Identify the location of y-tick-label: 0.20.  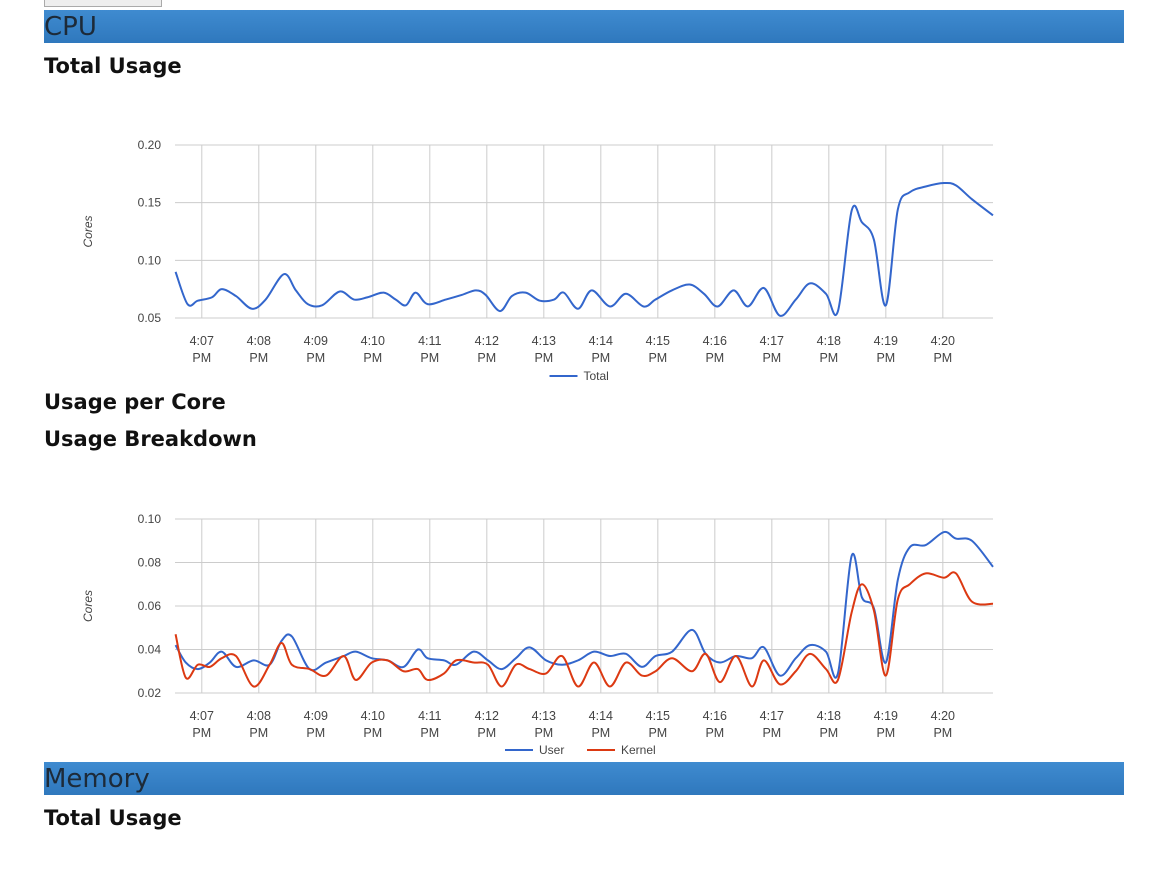
(150, 145).